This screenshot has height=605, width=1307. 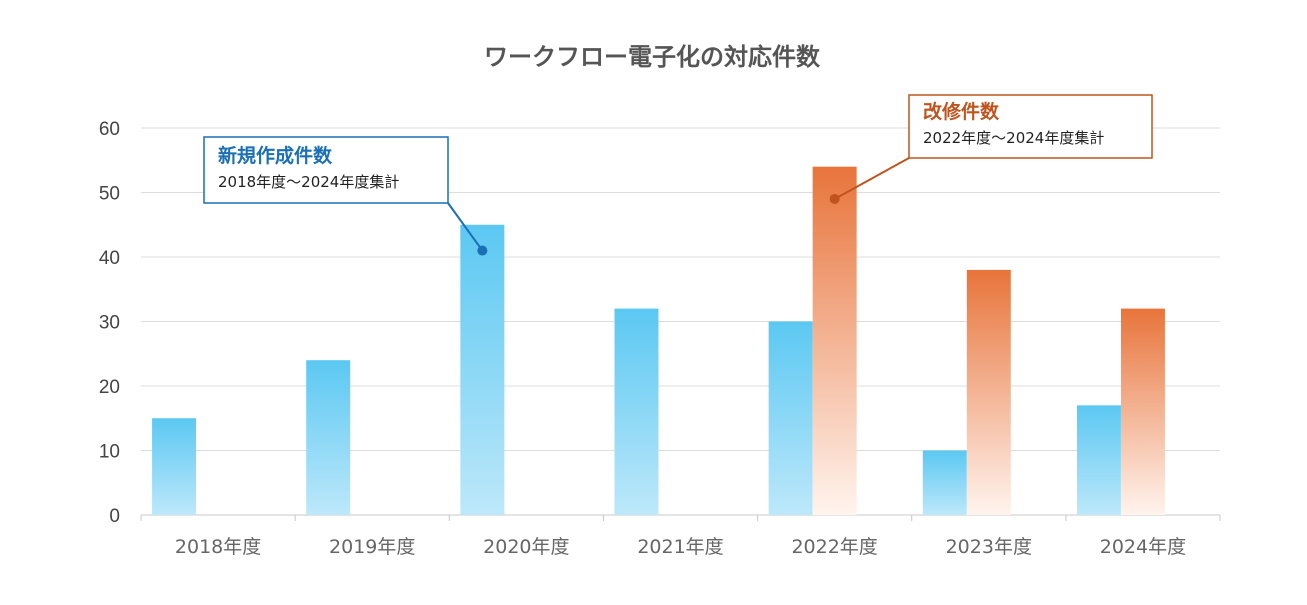 I want to click on leader-dot-mod, so click(x=834, y=198).